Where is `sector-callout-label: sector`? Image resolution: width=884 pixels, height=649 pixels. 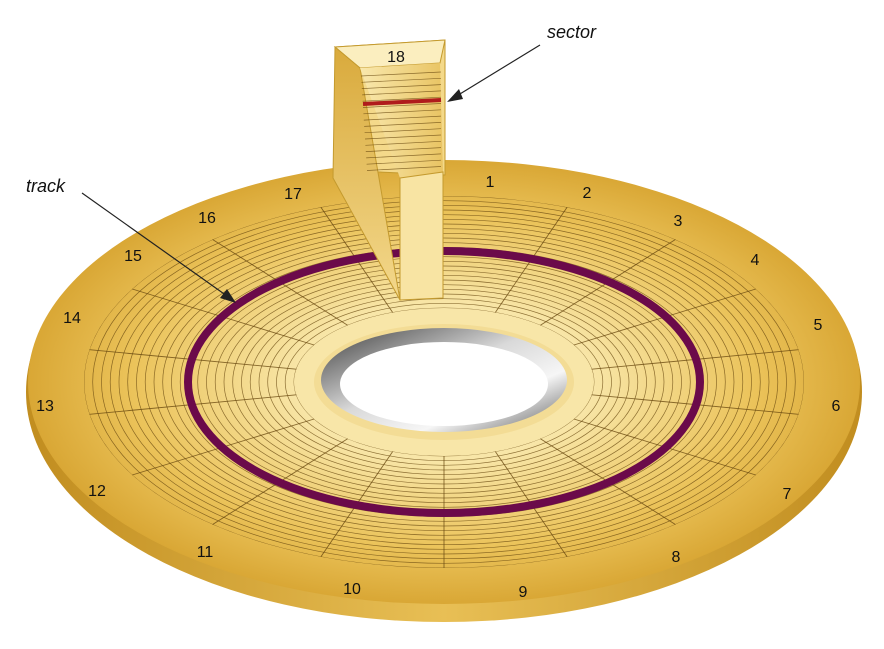
sector-callout-label: sector is located at coordinates (572, 32).